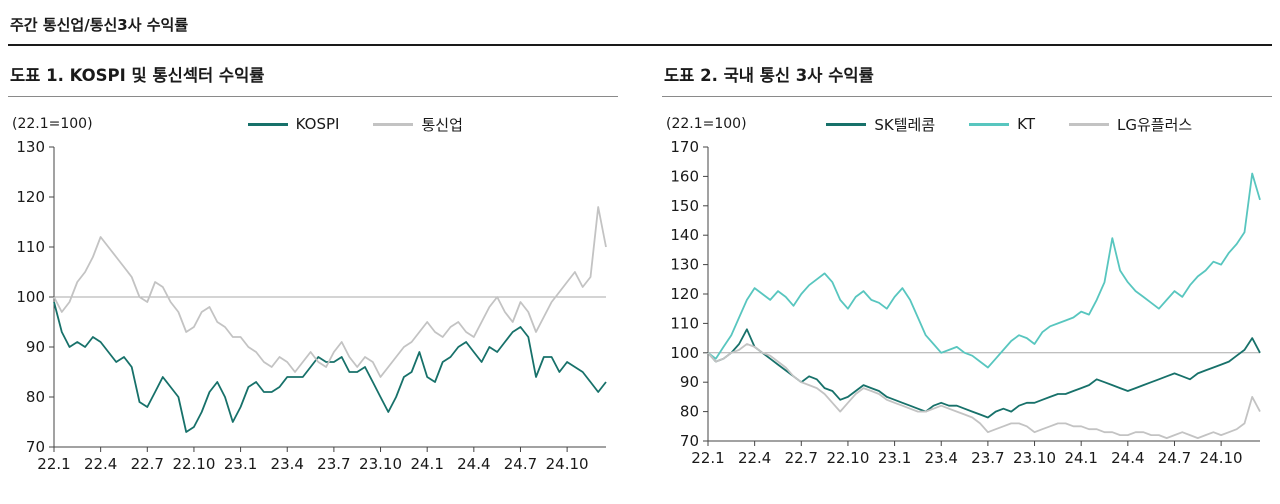 This screenshot has height=504, width=1280. I want to click on legend-item: KOSPI, so click(293, 124).